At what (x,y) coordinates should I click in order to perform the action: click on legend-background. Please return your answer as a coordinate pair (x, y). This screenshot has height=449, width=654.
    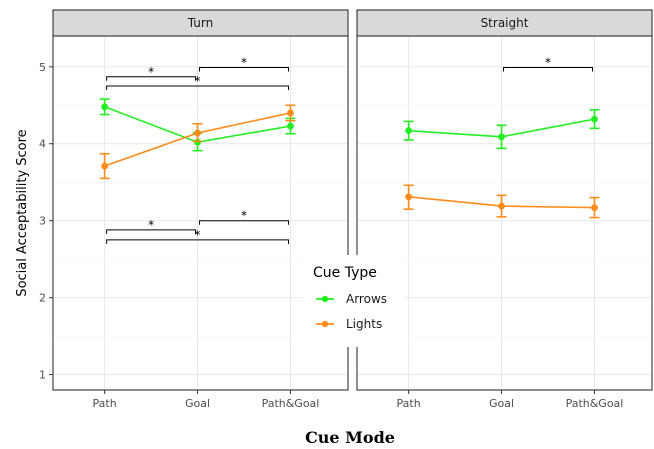
    Looking at the image, I should click on (353, 301).